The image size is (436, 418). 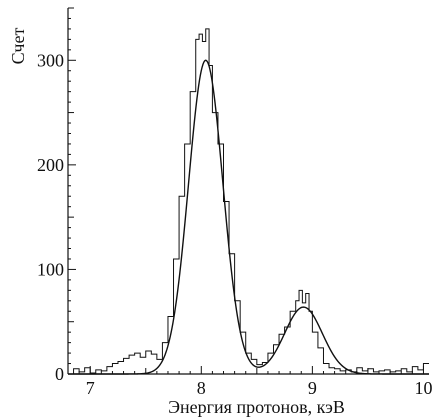 I want to click on x-tick-label: 7, so click(x=90, y=388).